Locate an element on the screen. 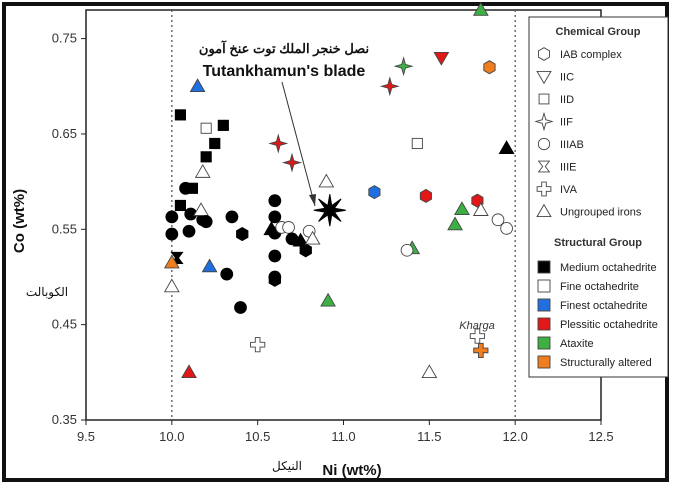  x-axis-label-arabic: النيكل is located at coordinates (287, 466).